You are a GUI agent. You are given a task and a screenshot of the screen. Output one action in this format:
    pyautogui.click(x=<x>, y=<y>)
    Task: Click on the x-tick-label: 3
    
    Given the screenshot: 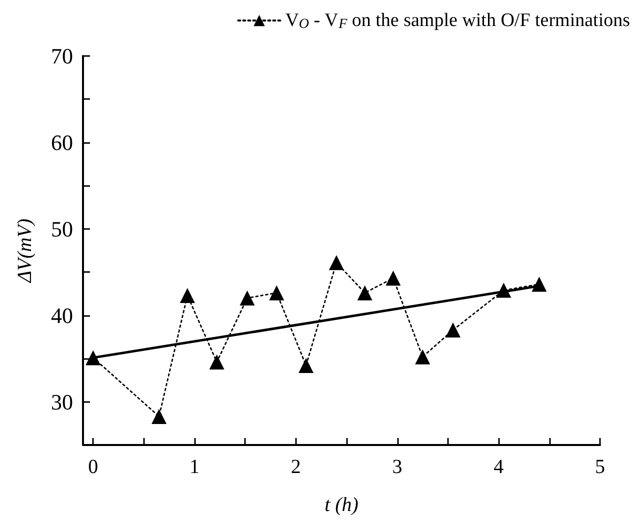 What is the action you would take?
    pyautogui.click(x=397, y=467)
    